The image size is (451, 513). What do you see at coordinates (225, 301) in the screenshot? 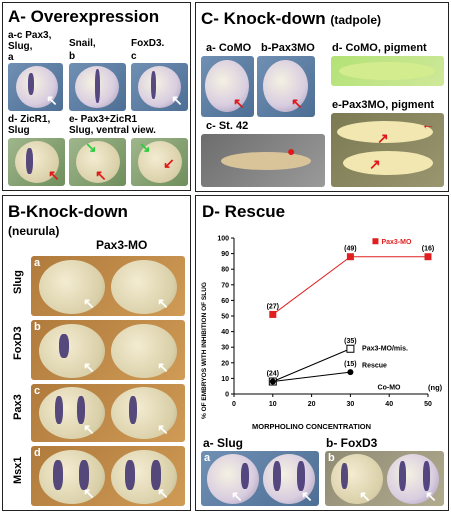
I see `y-tick-label: 60` at bounding box center [225, 301].